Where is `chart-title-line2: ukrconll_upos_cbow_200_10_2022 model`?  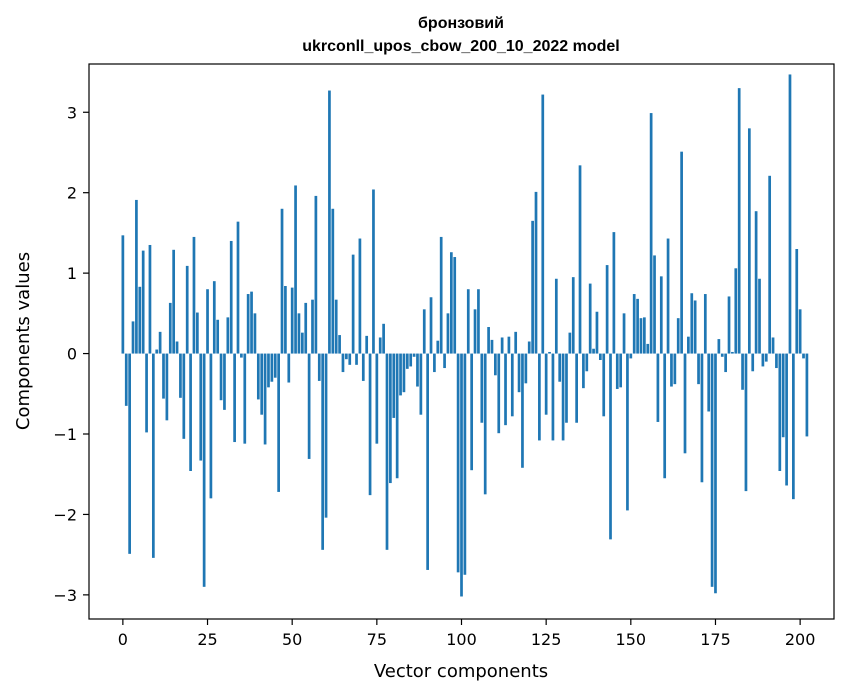 chart-title-line2: ukrconll_upos_cbow_200_10_2022 model is located at coordinates (460, 46).